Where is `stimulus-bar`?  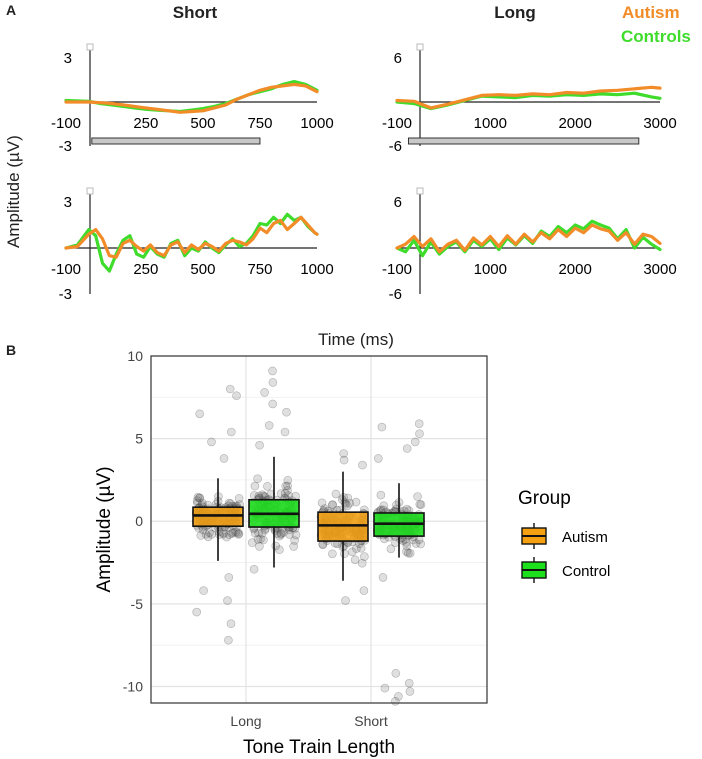 stimulus-bar is located at coordinates (523, 141).